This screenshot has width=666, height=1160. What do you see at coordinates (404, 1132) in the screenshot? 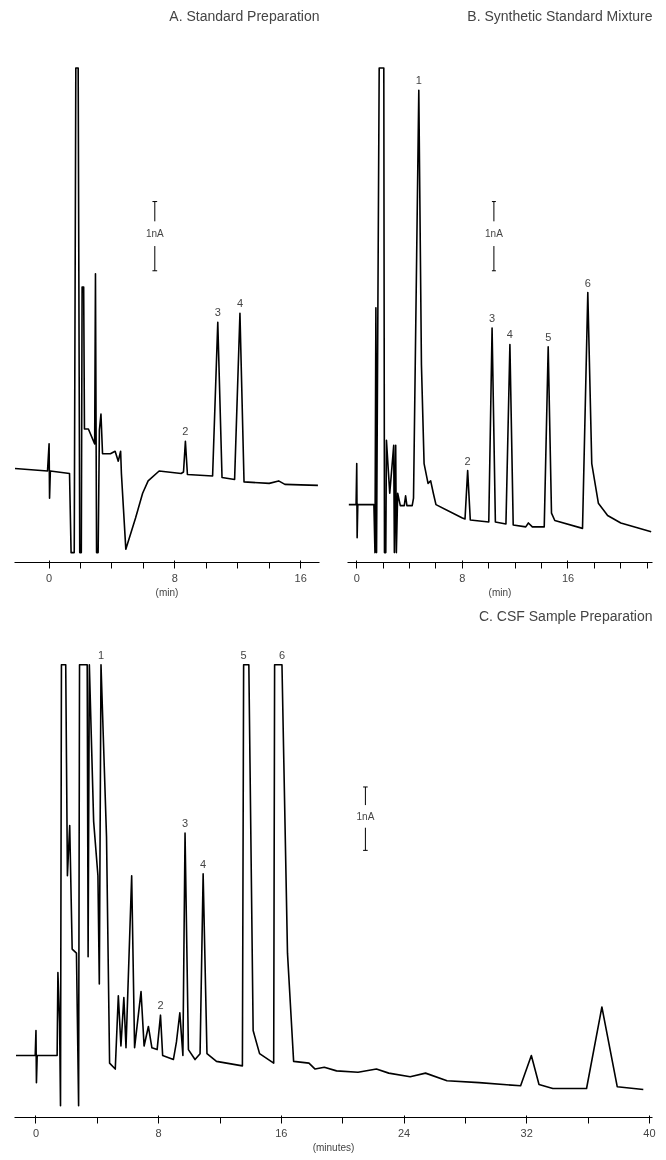
I see `x-tick-label: 24` at bounding box center [404, 1132].